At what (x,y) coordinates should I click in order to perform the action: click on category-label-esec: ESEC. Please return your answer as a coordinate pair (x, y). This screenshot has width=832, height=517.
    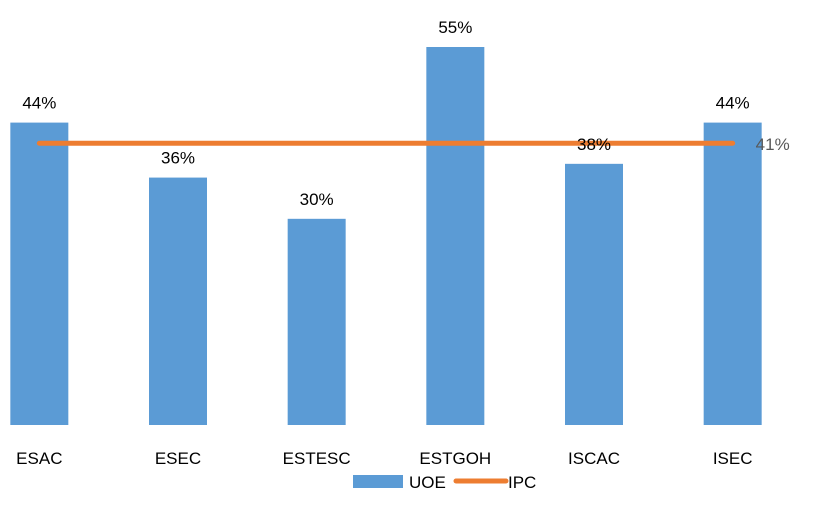
    Looking at the image, I should click on (178, 458).